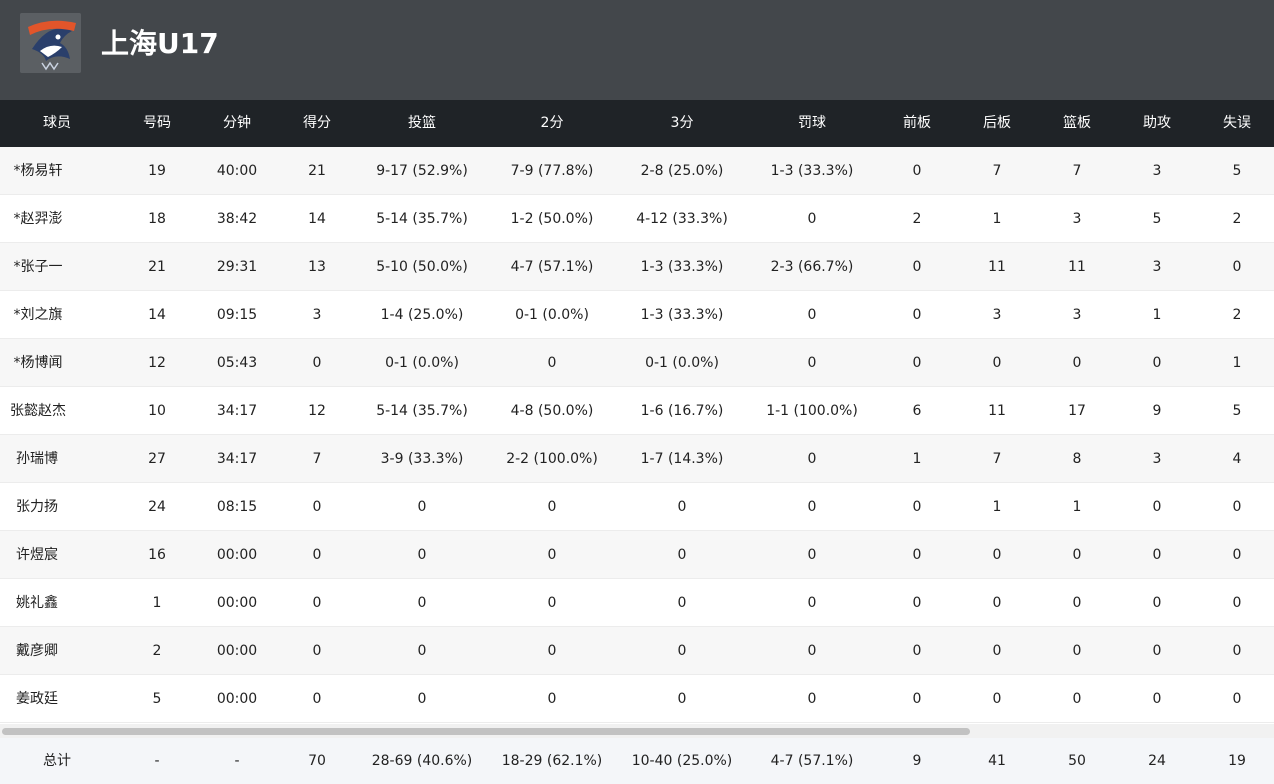  I want to click on cell-number: 14, so click(157, 315).